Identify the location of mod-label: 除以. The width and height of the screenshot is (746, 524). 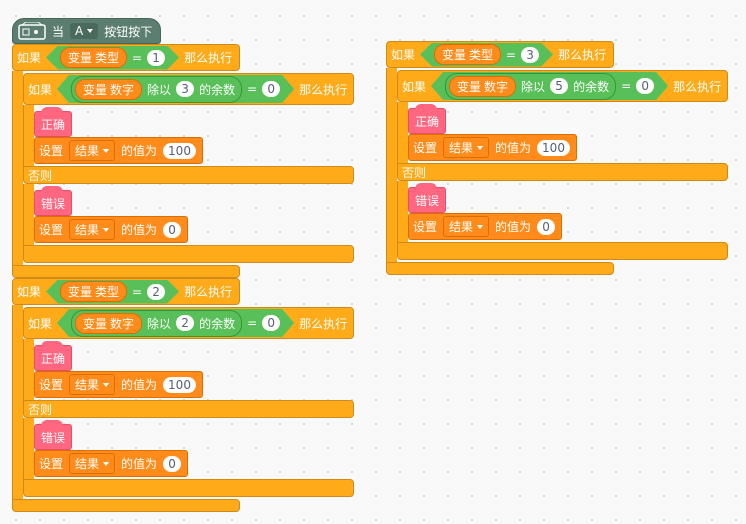
(533, 86).